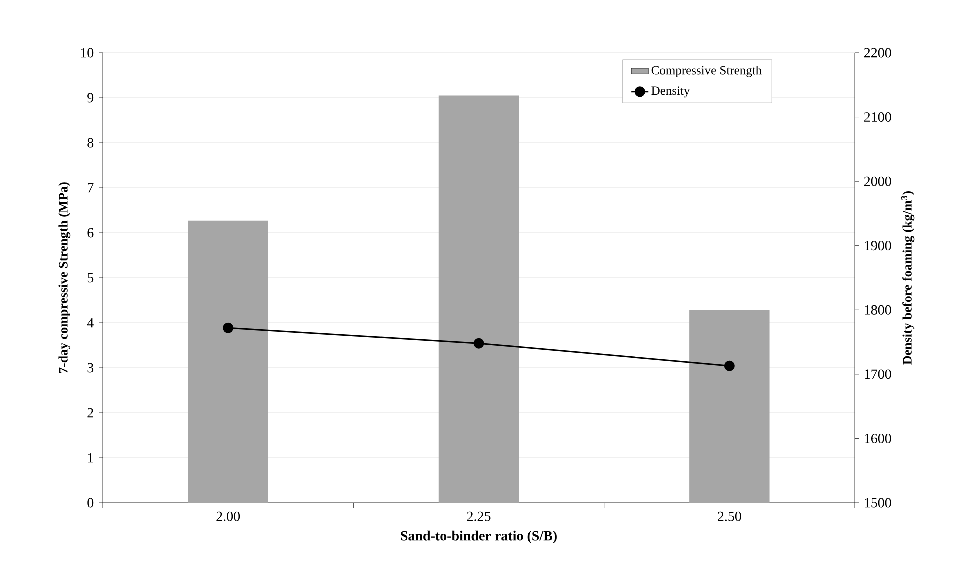 The width and height of the screenshot is (957, 580). I want to click on legend-label: Density, so click(671, 92).